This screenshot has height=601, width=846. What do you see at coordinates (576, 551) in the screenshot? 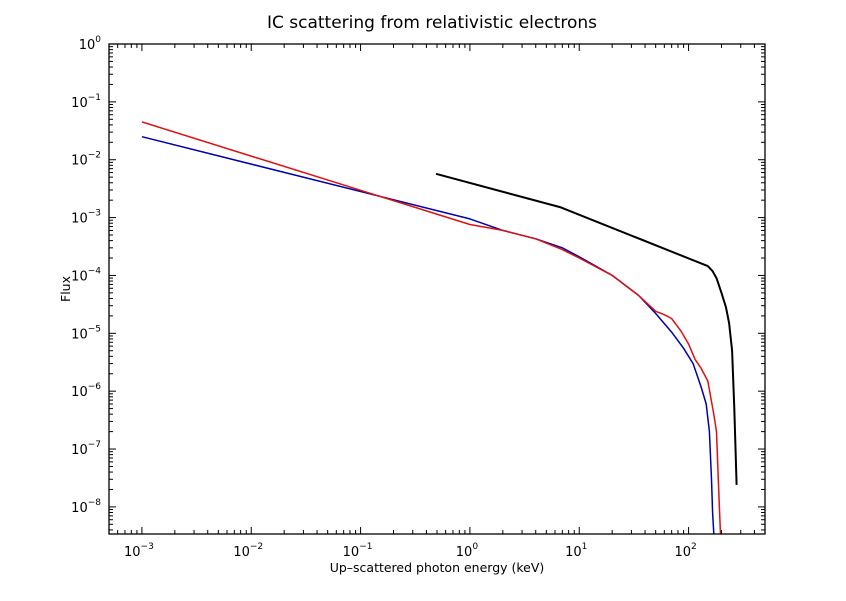
I see `x-tick-label: 10¹` at bounding box center [576, 551].